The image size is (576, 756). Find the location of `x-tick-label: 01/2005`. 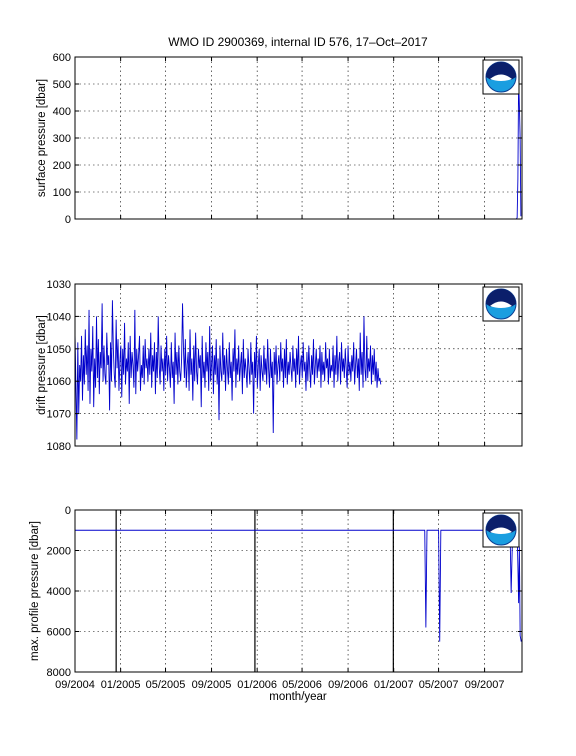

x-tick-label: 01/2005 is located at coordinates (121, 685).